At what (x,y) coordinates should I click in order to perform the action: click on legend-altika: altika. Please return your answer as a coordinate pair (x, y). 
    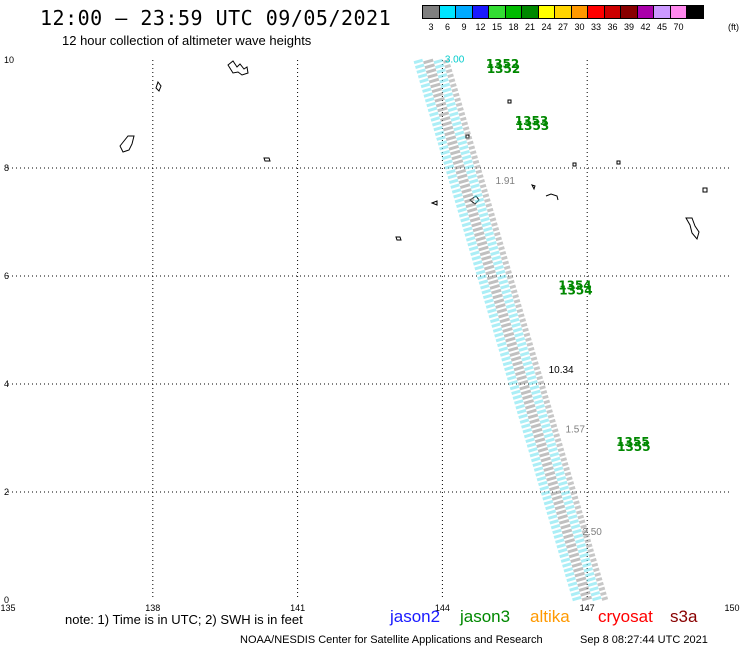
    Looking at the image, I should click on (550, 616).